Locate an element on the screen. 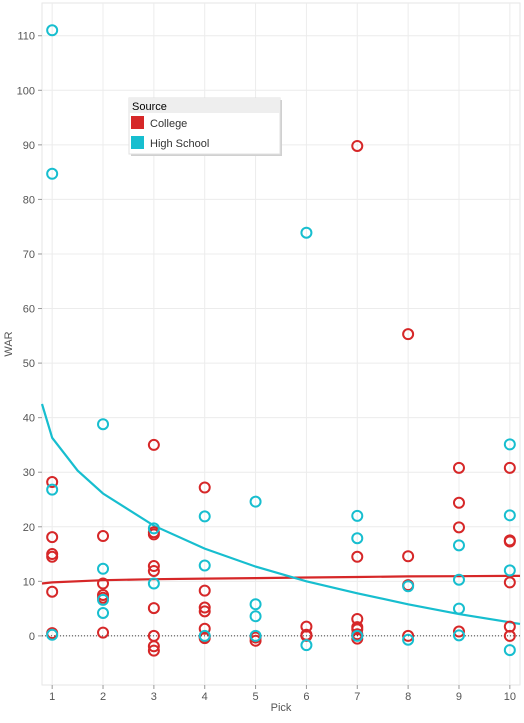 Image resolution: width=524 pixels, height=723 pixels. x-tick-label: 4 is located at coordinates (205, 697).